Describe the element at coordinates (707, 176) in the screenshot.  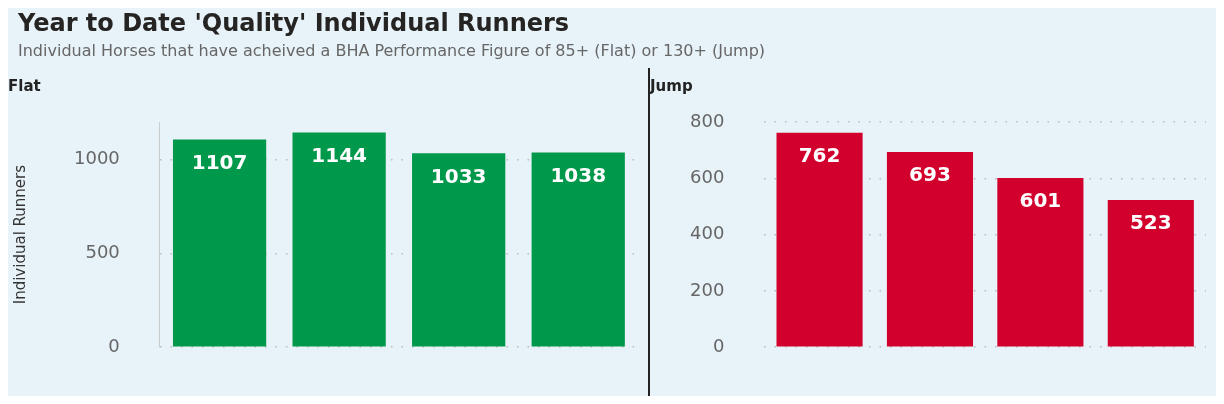
I see `y-tick-label: 600` at that location.